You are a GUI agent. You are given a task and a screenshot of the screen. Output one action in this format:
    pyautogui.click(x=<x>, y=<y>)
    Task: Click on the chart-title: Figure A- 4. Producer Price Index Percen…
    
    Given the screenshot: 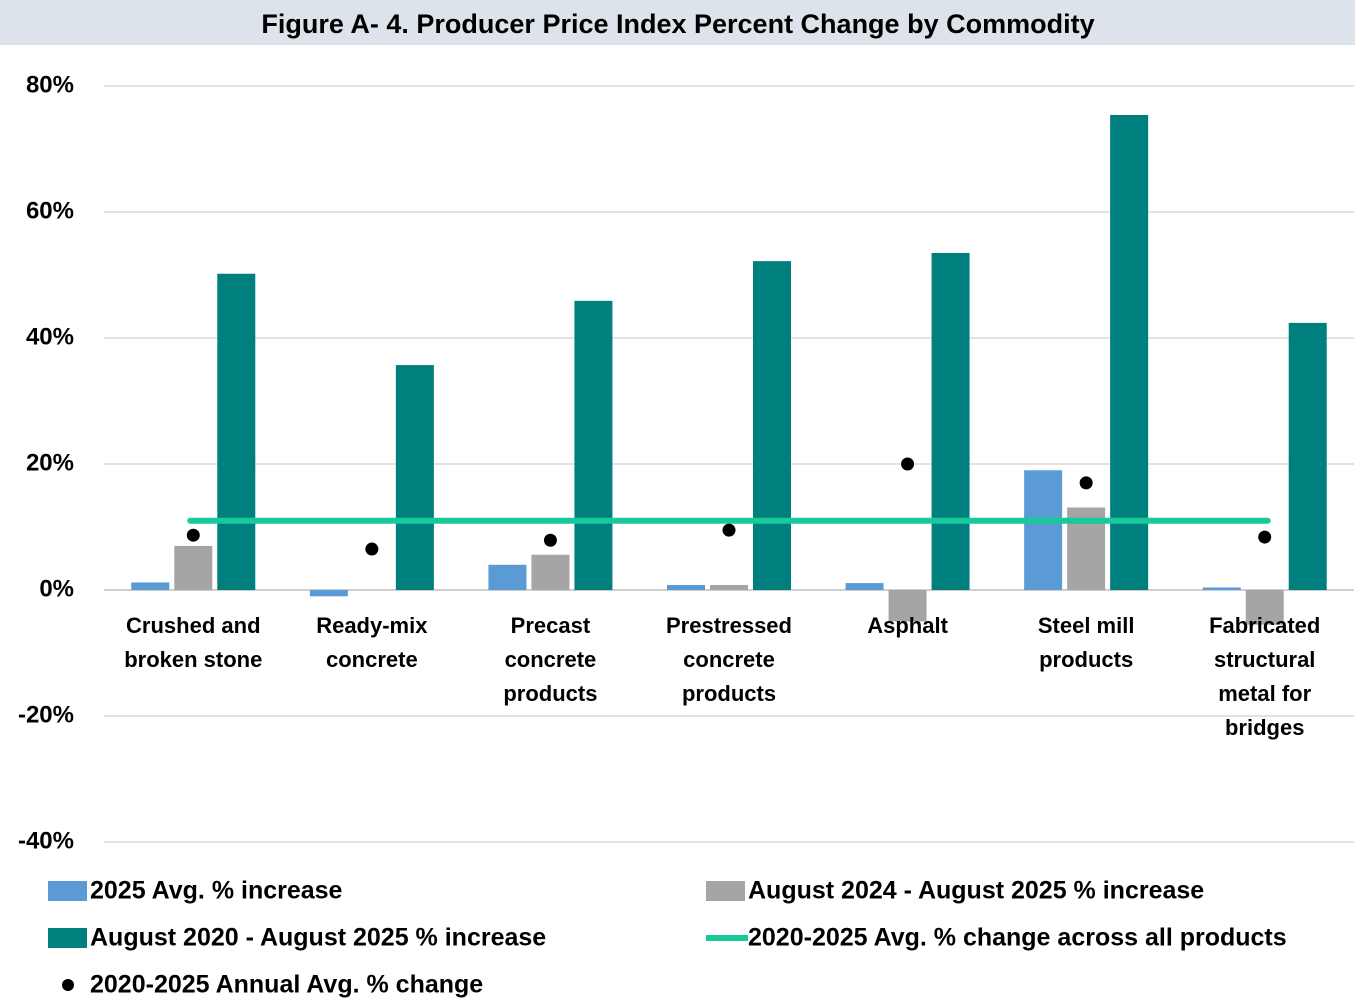 What is the action you would take?
    pyautogui.click(x=677, y=24)
    